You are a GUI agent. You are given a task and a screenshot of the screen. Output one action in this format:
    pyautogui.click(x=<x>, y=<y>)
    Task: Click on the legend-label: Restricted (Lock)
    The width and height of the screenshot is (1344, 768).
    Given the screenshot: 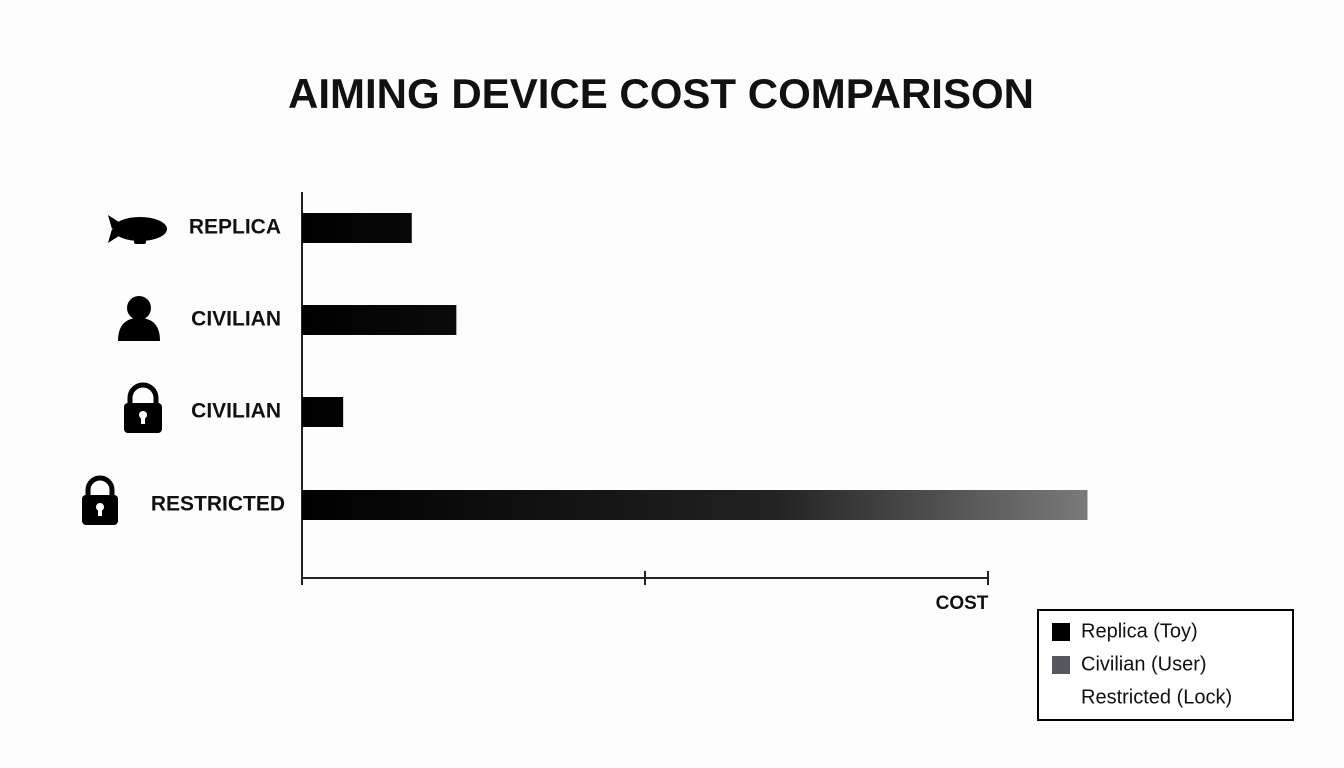 What is the action you would take?
    pyautogui.click(x=1156, y=697)
    